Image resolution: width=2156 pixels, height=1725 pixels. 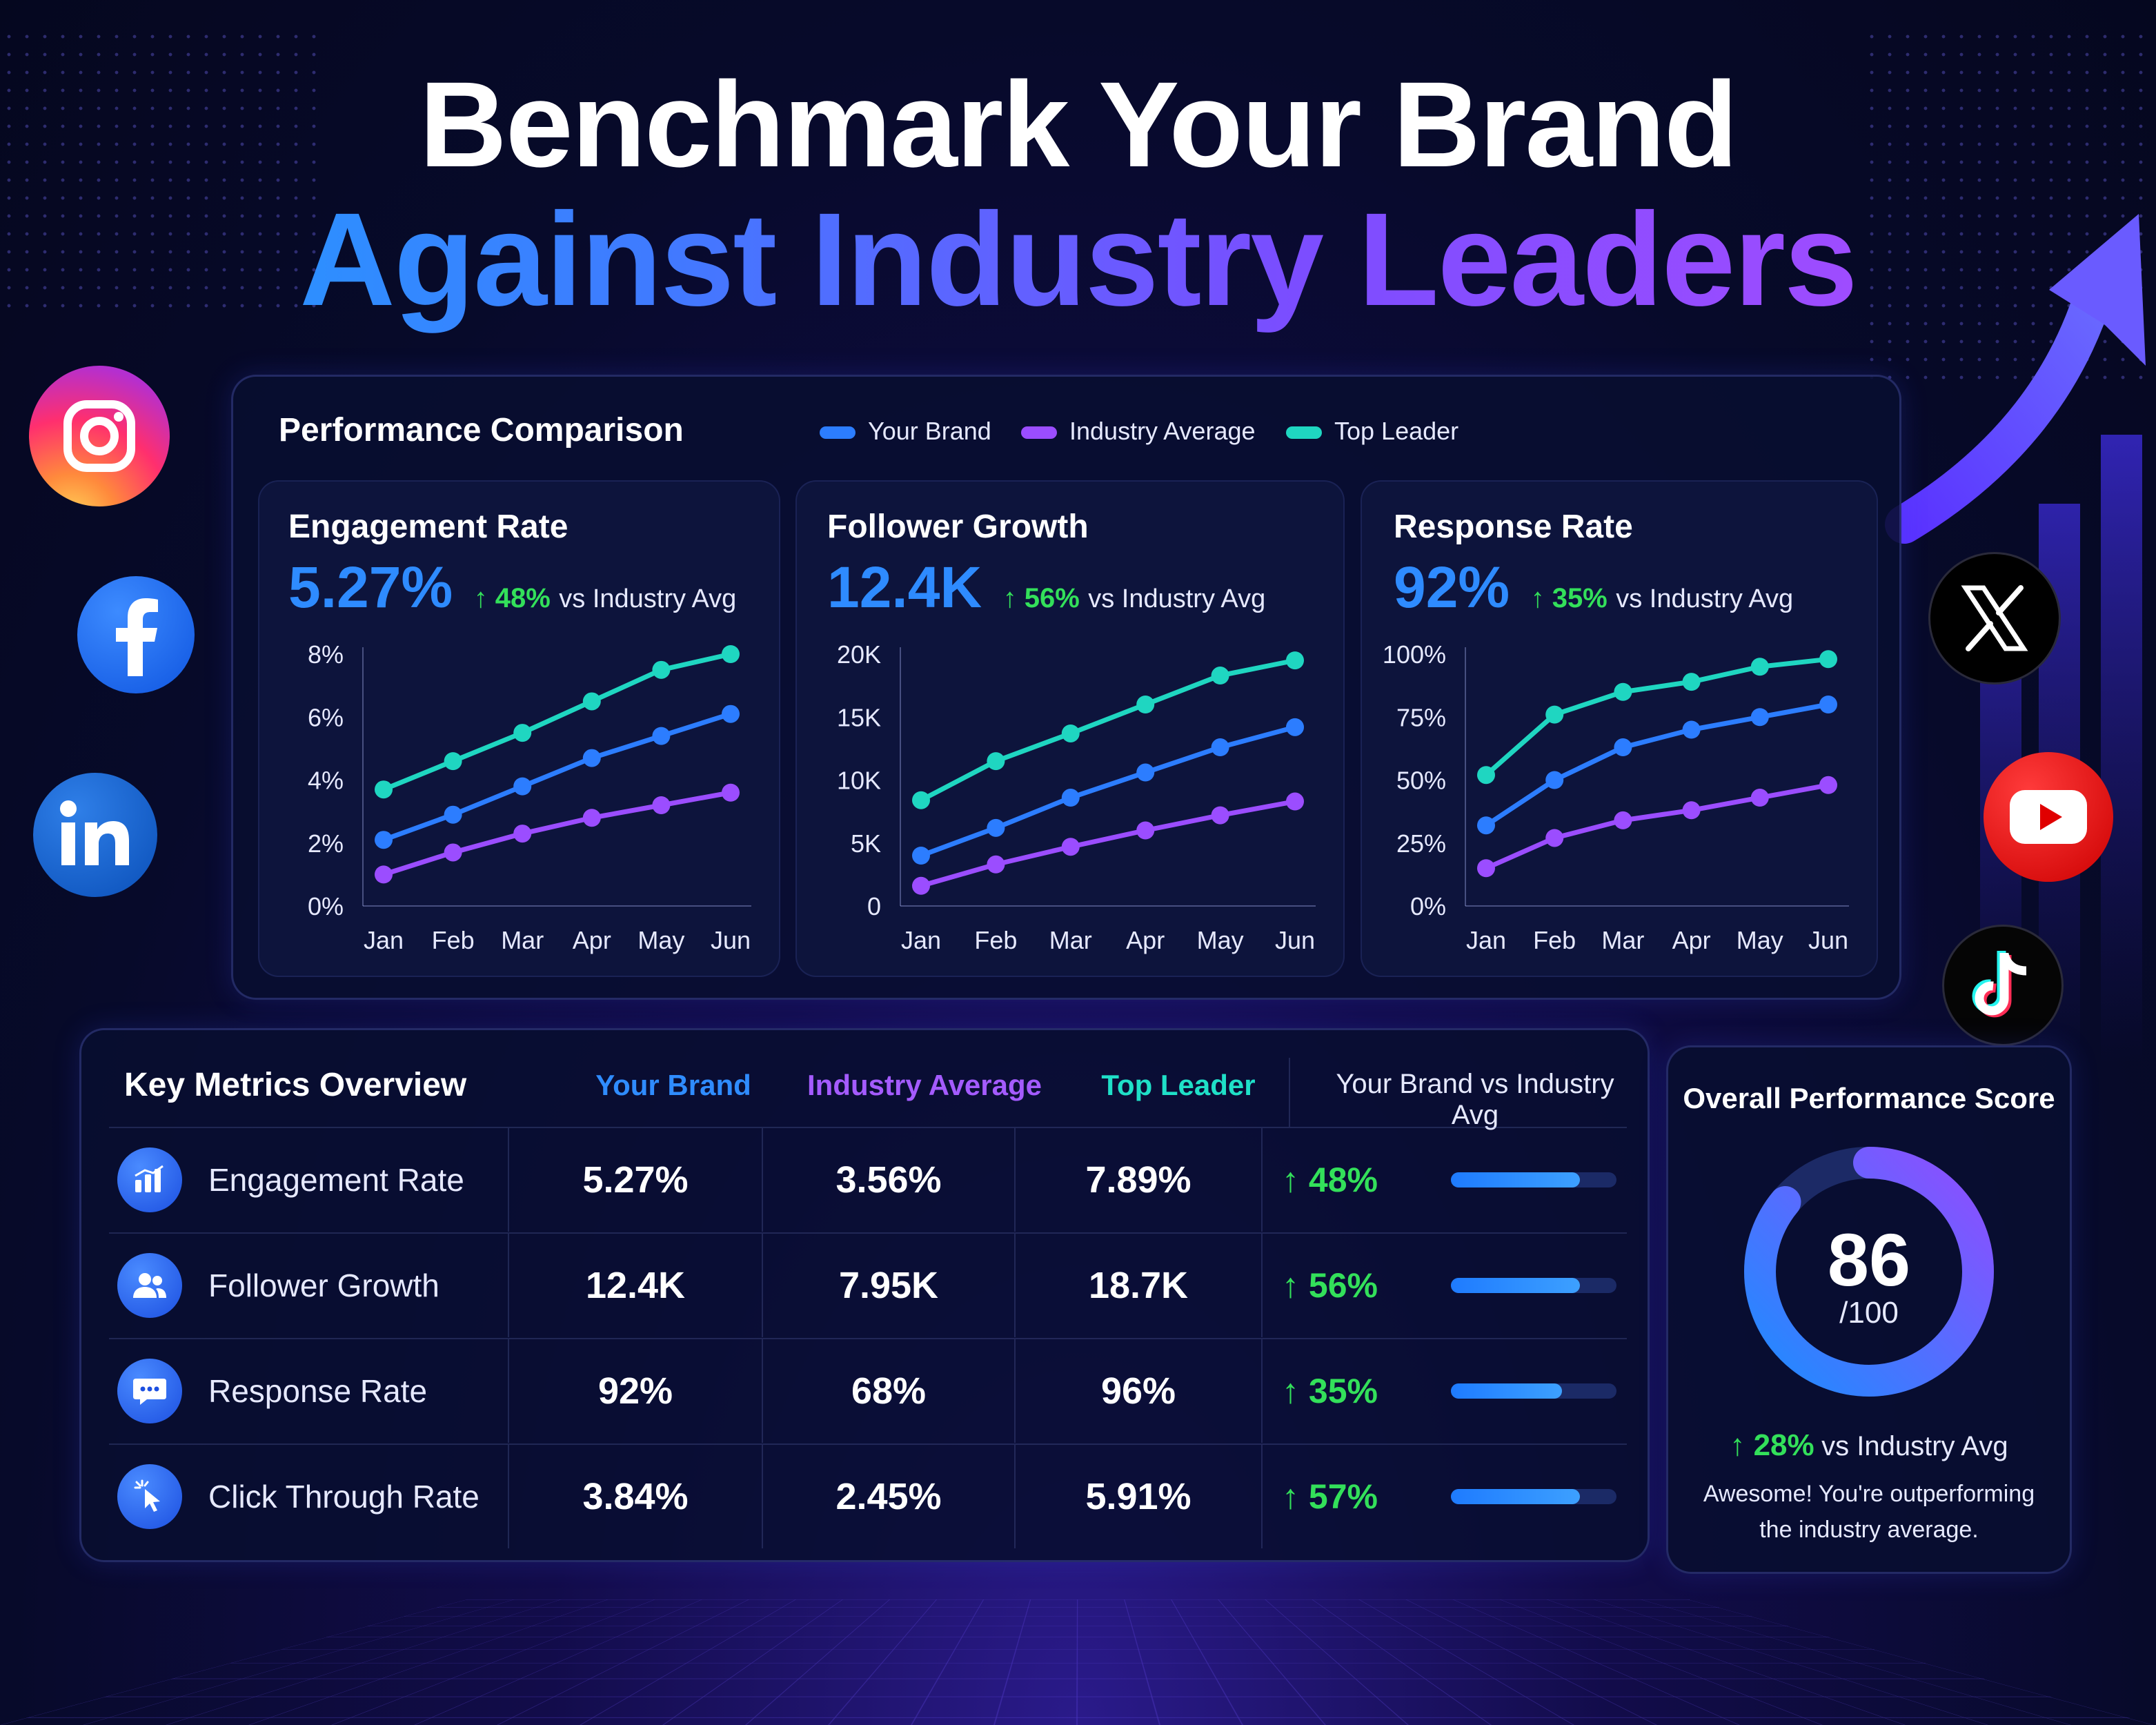 I want to click on score-out-of: /100, so click(x=1869, y=1313).